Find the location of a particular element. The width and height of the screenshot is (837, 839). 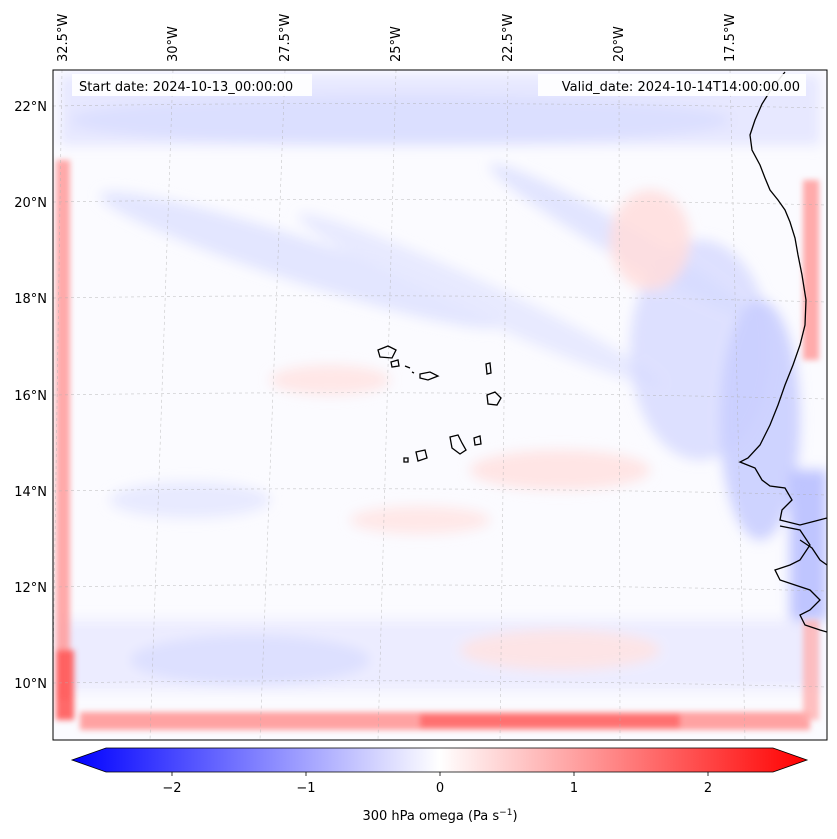

cape-verde-islands is located at coordinates (439, 404).